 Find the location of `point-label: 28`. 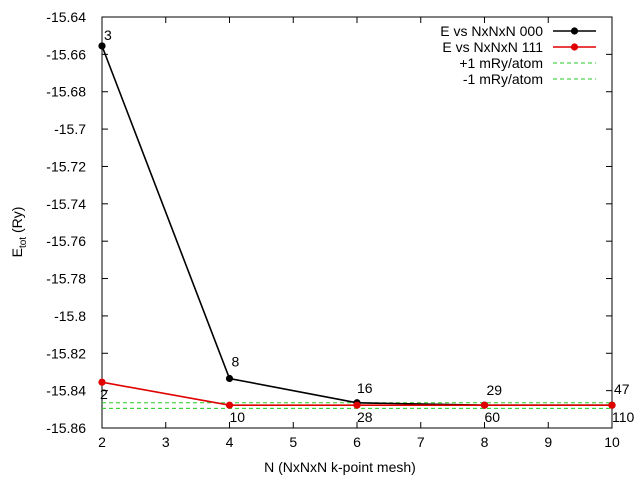

point-label: 28 is located at coordinates (365, 417).